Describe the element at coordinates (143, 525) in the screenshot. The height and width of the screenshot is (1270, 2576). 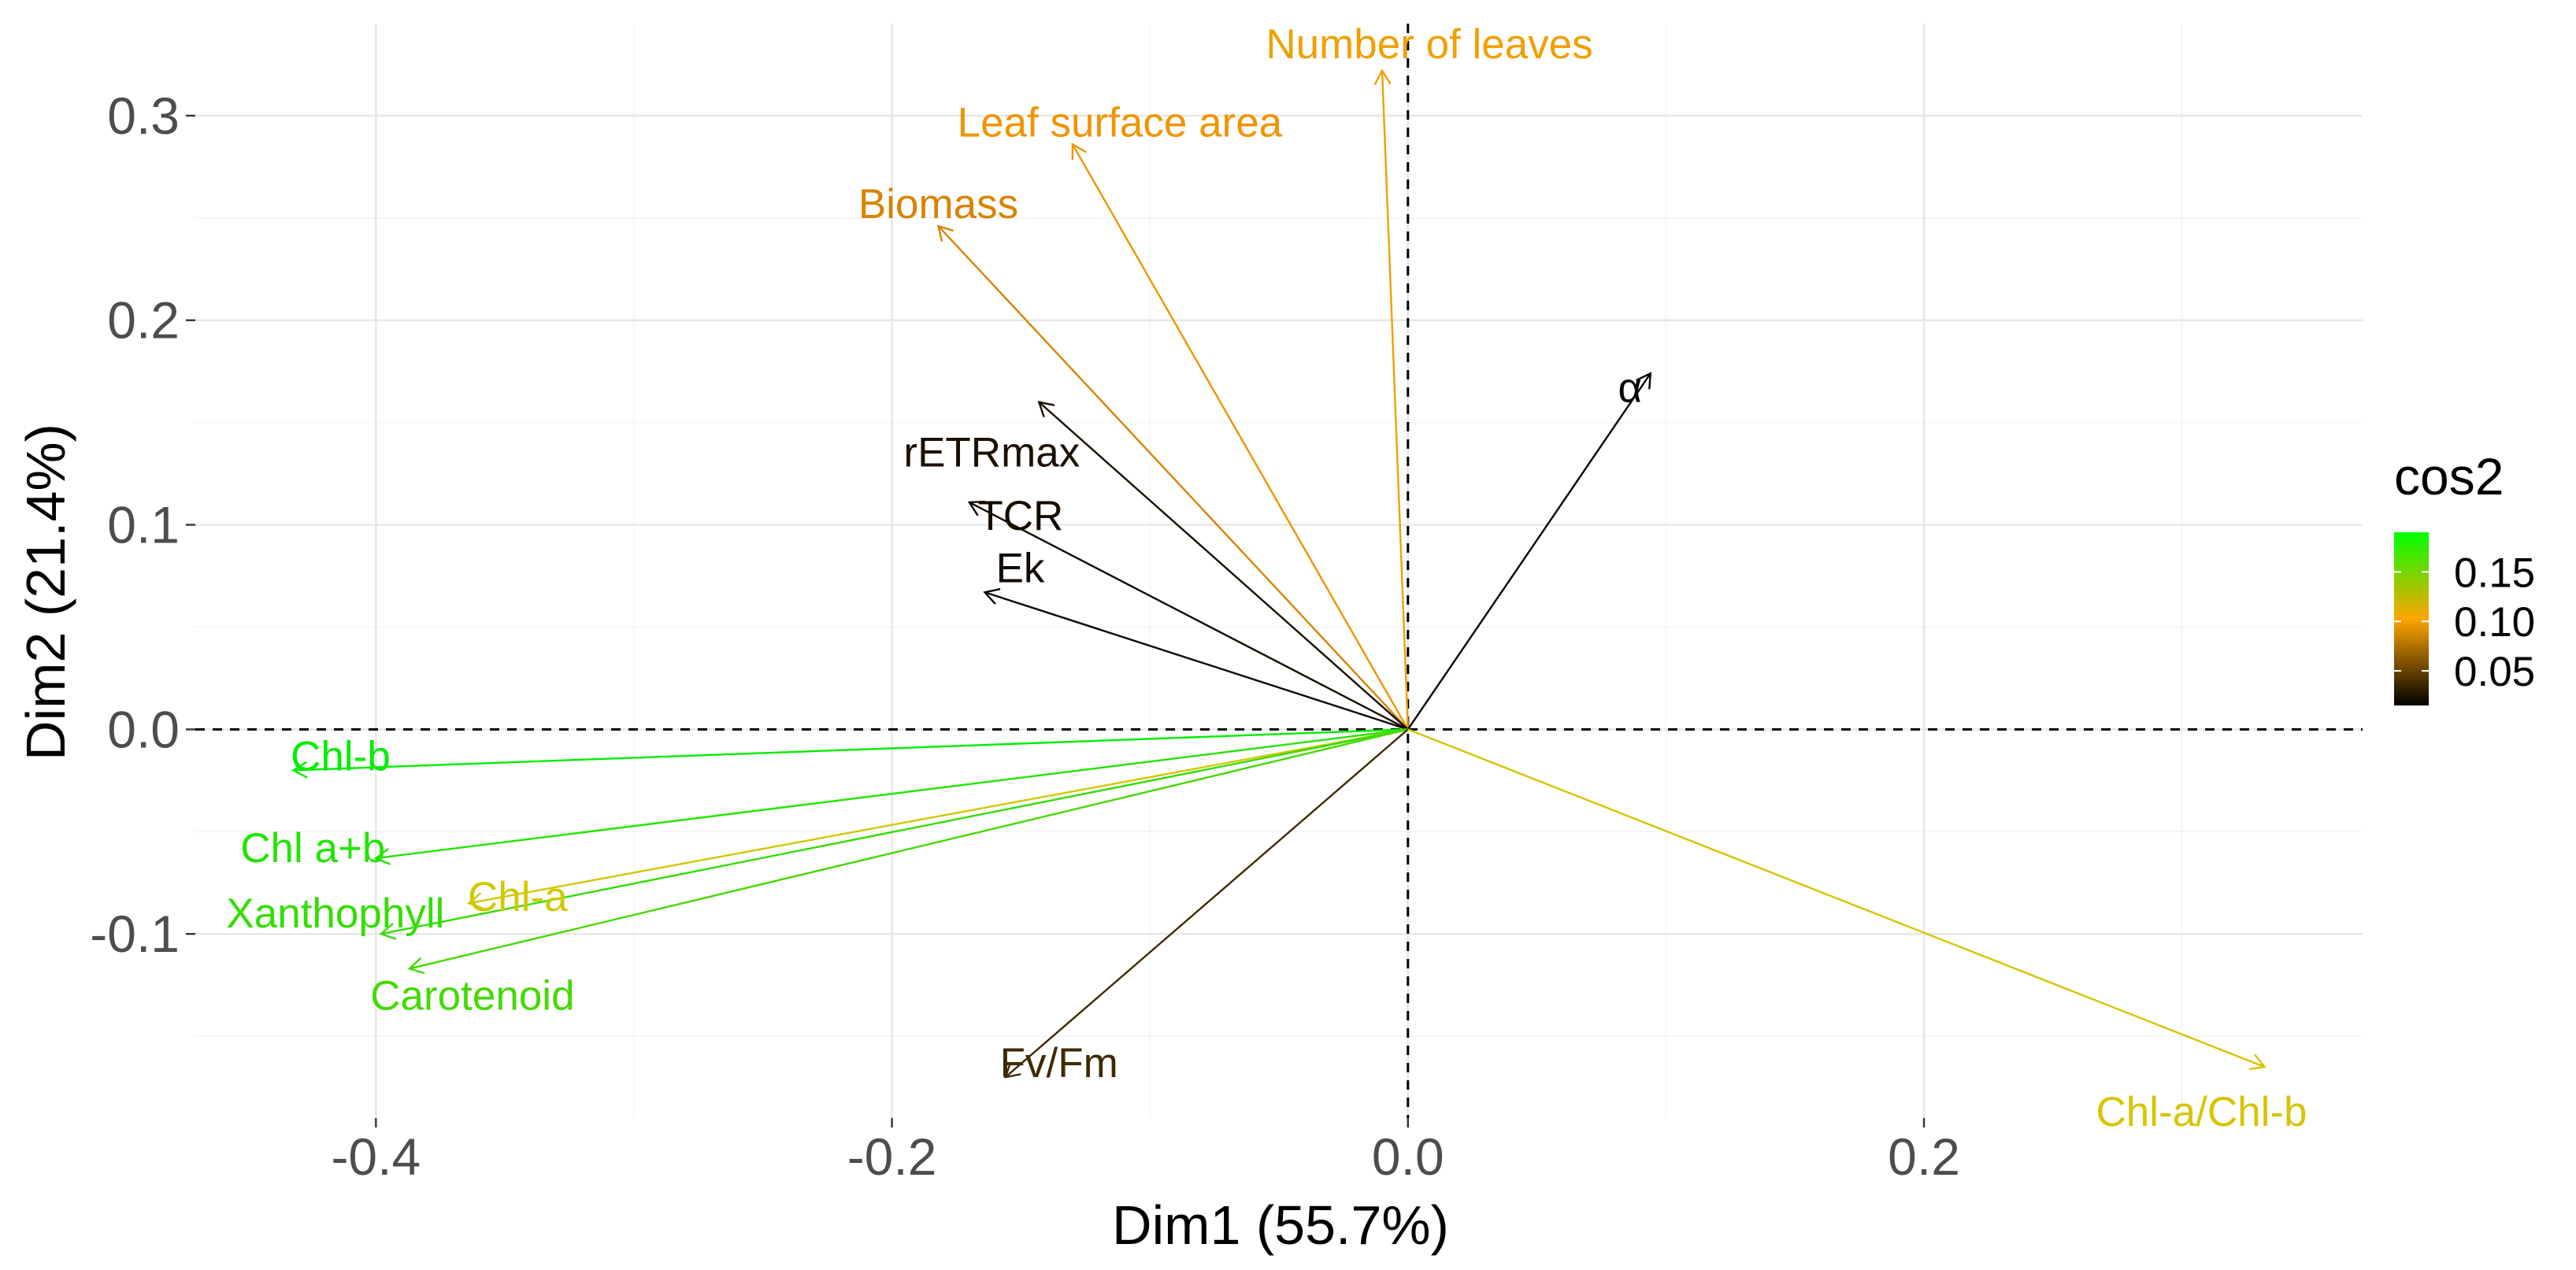
I see `y-tick-label: 0.1` at that location.